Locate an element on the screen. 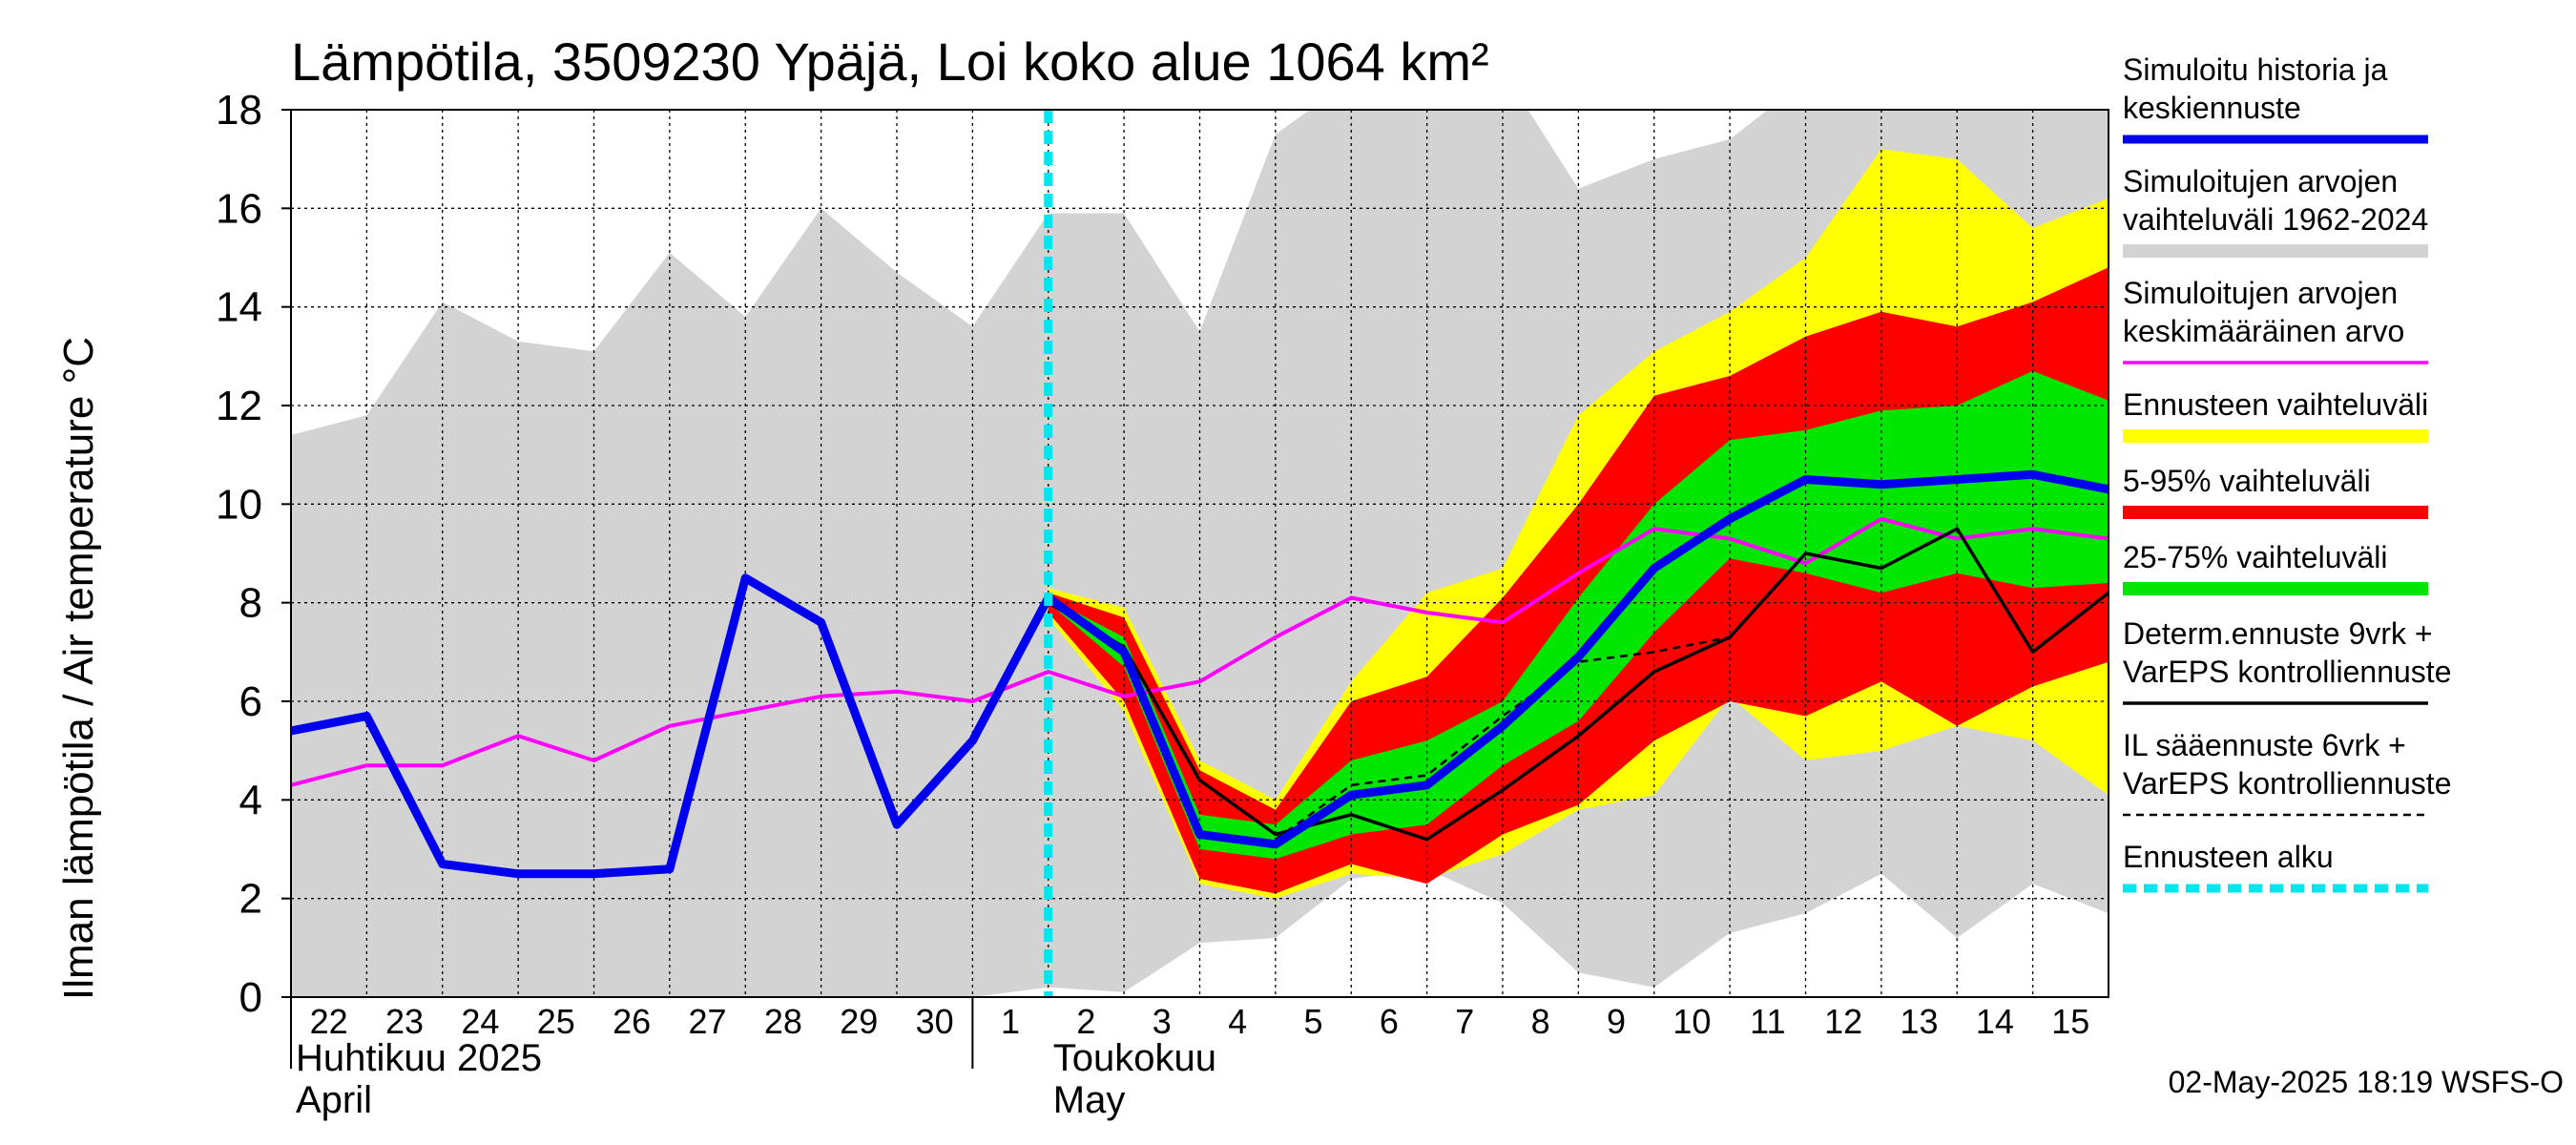 The image size is (2576, 1145). legend-text: Simuloitu historia ja is located at coordinates (2255, 69).